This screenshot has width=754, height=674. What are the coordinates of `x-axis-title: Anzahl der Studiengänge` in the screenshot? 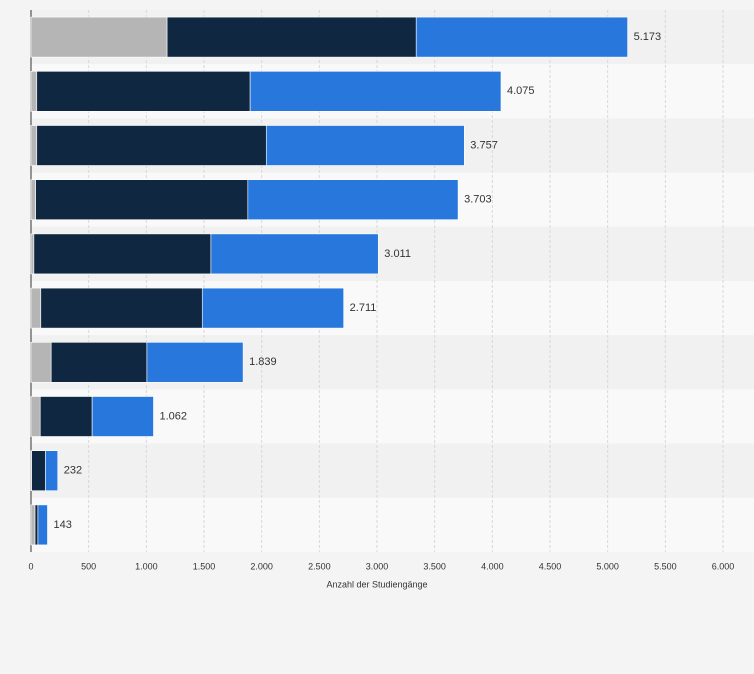 It's located at (376, 584).